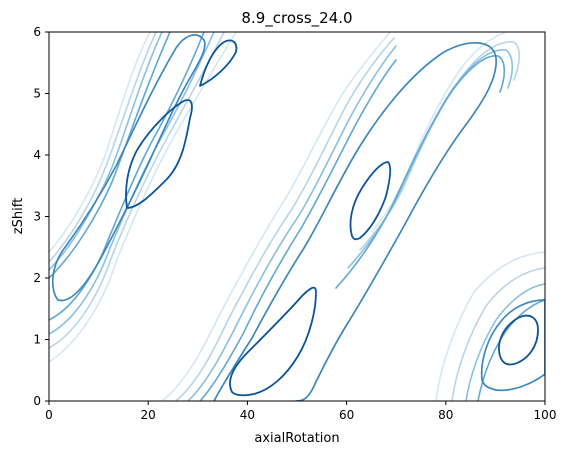 This screenshot has width=567, height=454. I want to click on y-tick-label: 4, so click(37, 155).